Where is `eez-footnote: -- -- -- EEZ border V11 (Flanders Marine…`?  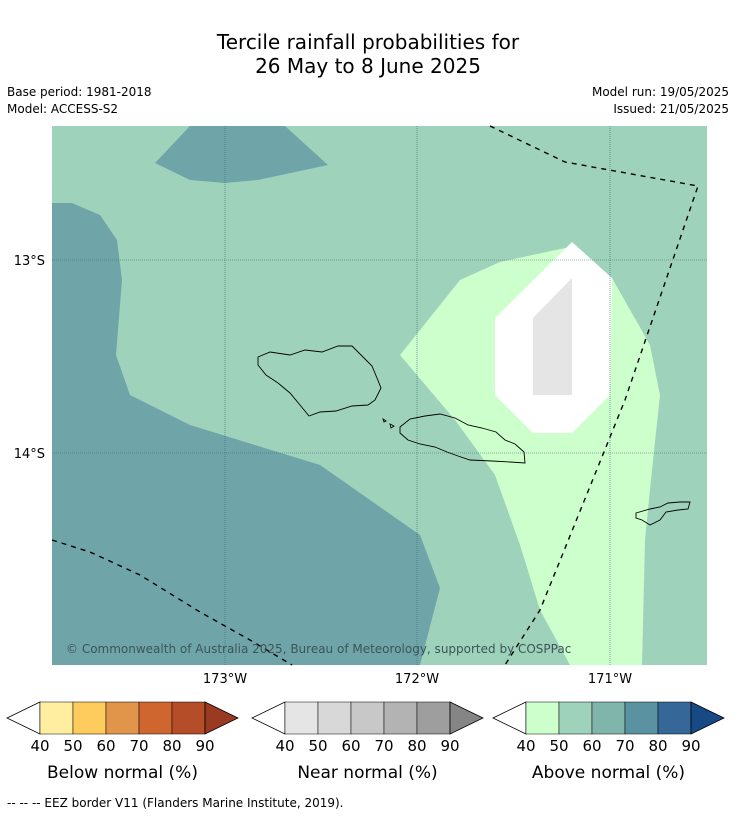
eez-footnote: -- -- -- EEZ border V11 (Flanders Marine… is located at coordinates (175, 803).